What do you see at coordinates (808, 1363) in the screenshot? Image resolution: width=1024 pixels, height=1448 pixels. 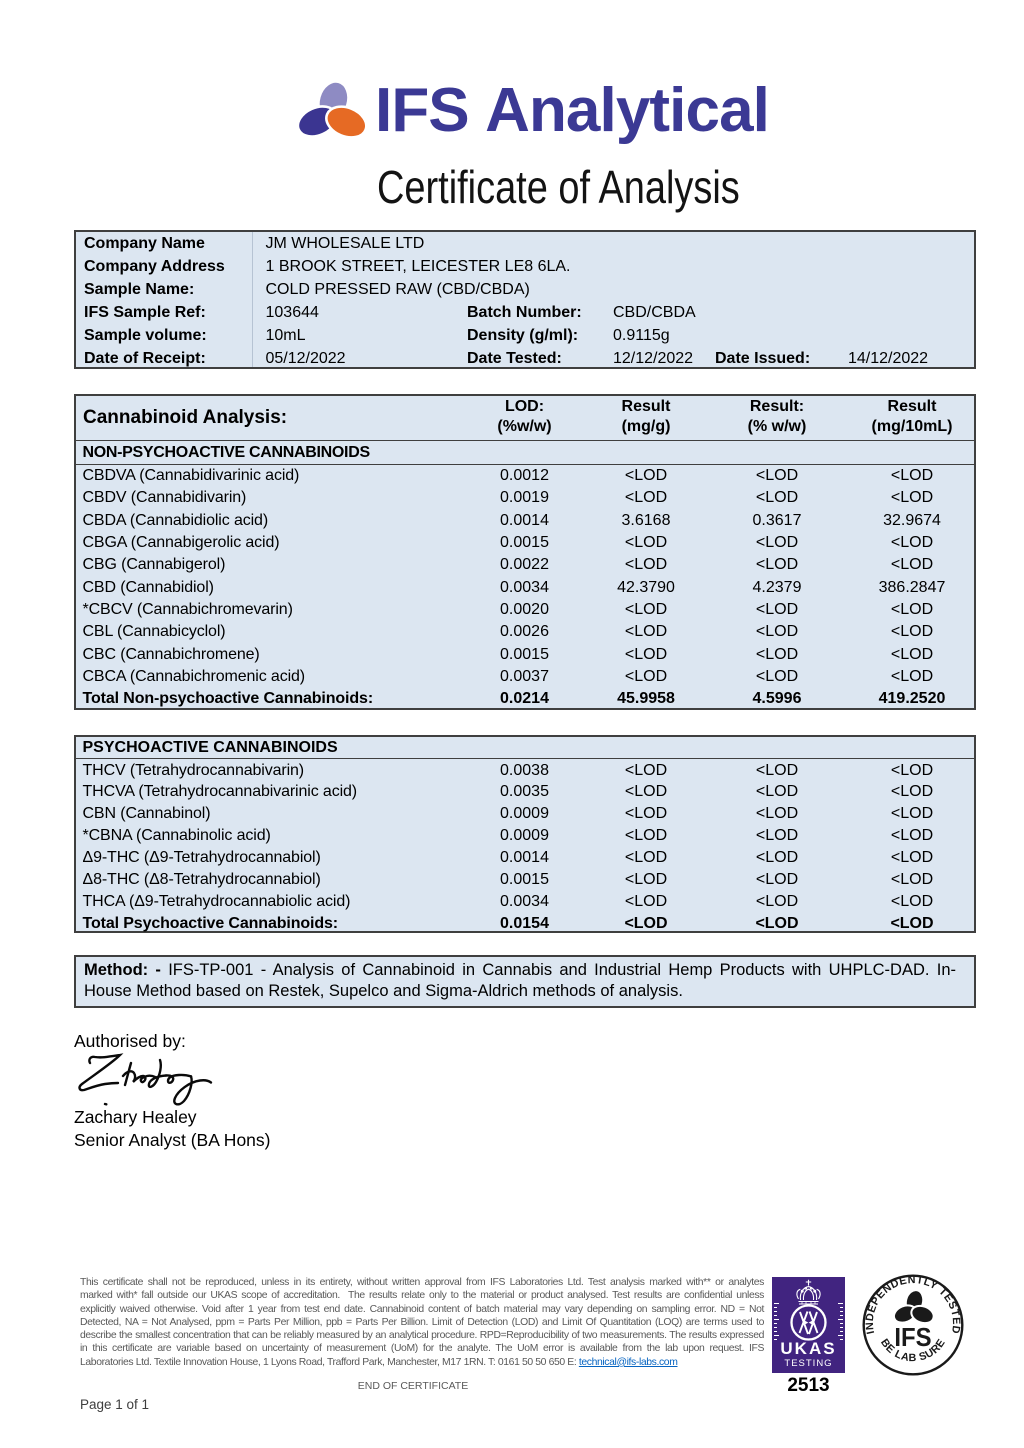 I see `svg-text: TESTING` at bounding box center [808, 1363].